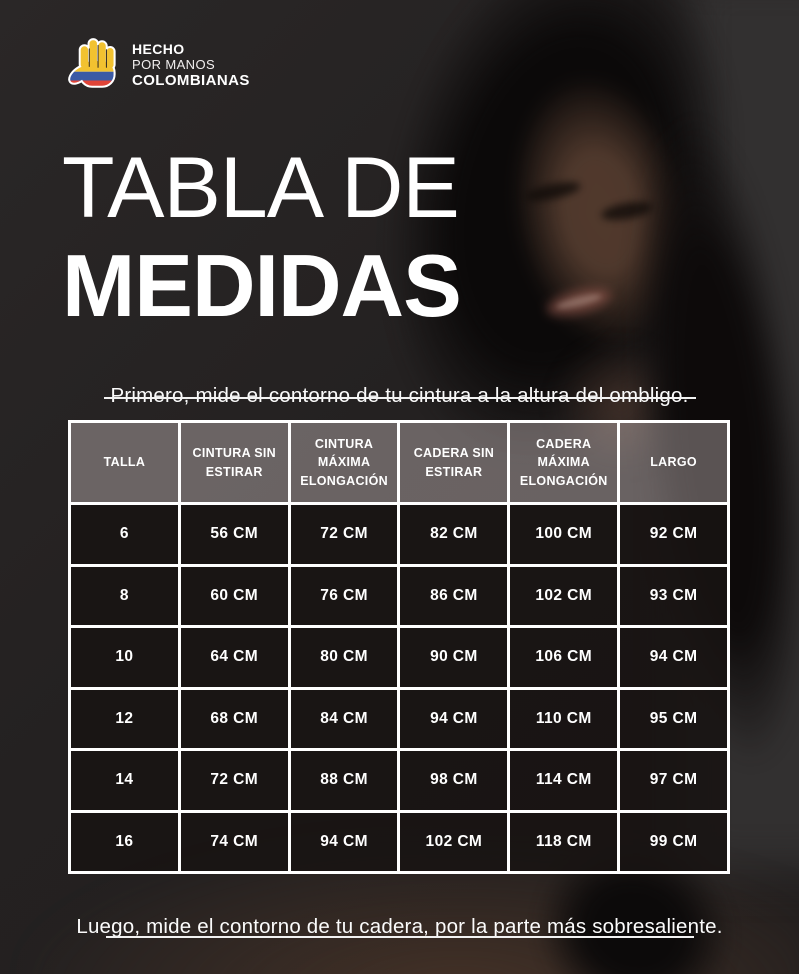 The image size is (799, 974). What do you see at coordinates (454, 718) in the screenshot?
I see `cell-cadera-sin-estirar: 94 CM` at bounding box center [454, 718].